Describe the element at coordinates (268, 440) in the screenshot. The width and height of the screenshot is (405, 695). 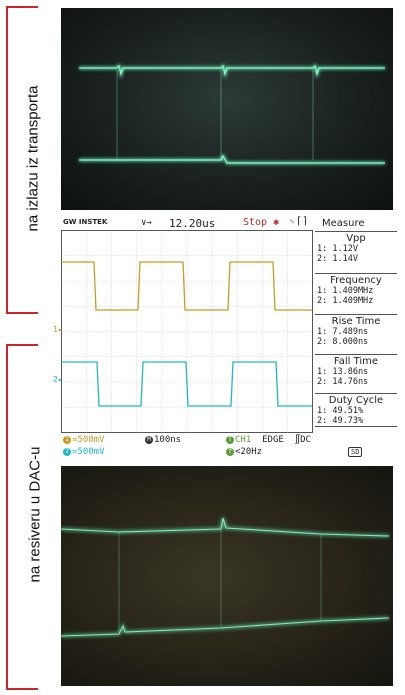
I see `trigger-info: T CH1 EDGE ∬DC` at that location.